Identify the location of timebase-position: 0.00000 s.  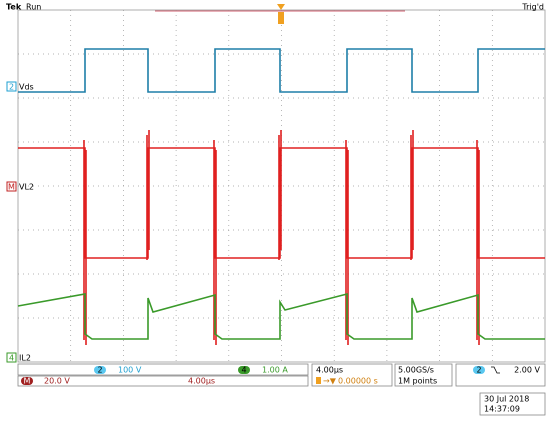
(358, 381).